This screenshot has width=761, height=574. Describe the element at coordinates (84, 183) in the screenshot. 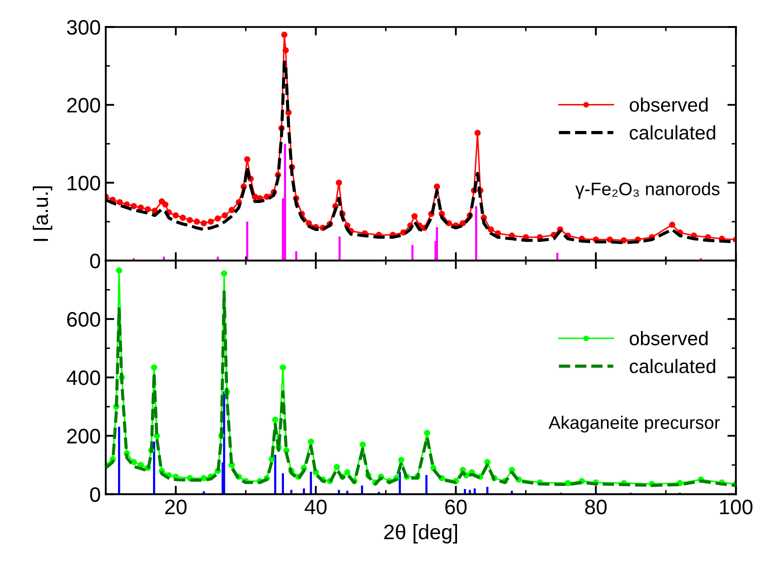

I see `y-tick-label: 100` at that location.